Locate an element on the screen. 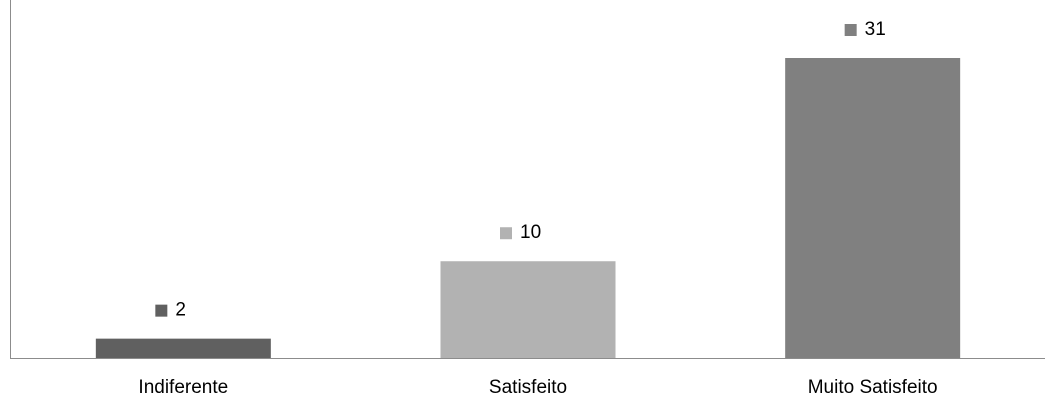 Image resolution: width=1045 pixels, height=403 pixels. data-label: 2 is located at coordinates (180, 310).